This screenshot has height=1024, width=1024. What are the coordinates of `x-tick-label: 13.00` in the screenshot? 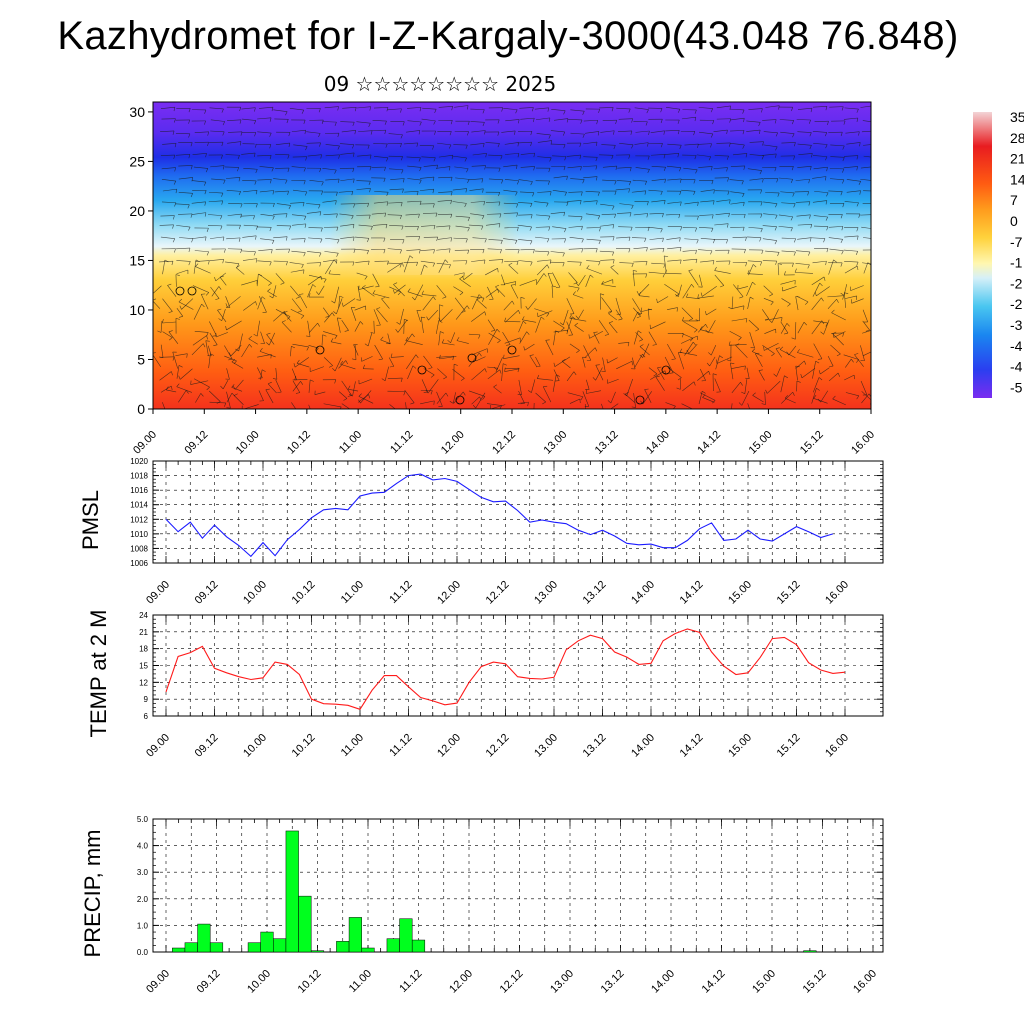 It's located at (562, 982).